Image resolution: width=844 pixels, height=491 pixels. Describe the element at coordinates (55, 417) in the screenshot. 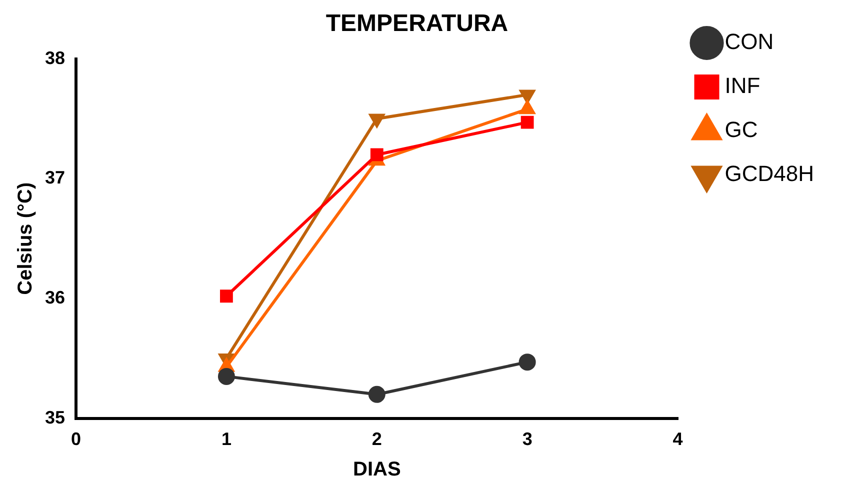

I see `y-tick-label: 35` at that location.